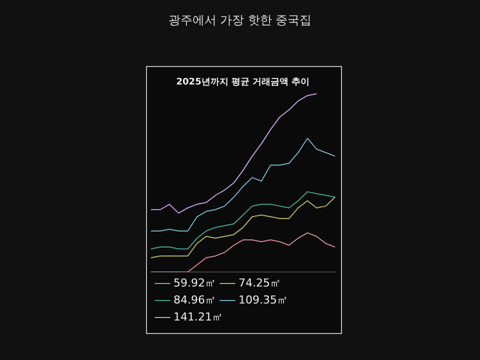 This screenshot has width=480, height=360. I want to click on chart-title: 2025년까지 평균 거래금액 추이, so click(243, 83).